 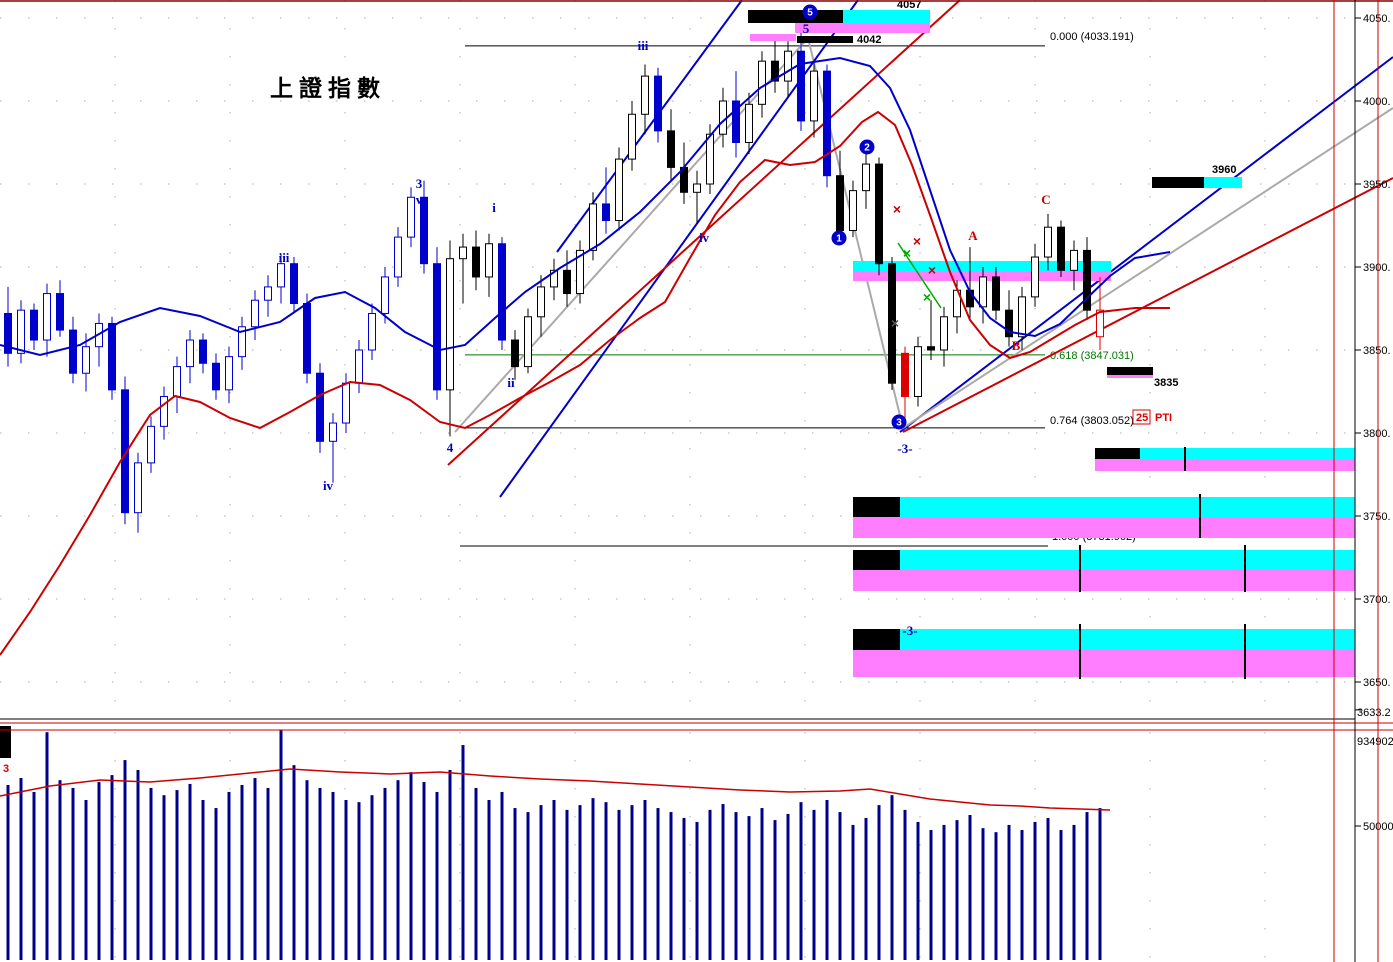 I want to click on trendline-blue-channel-right, so click(x=1146, y=244).